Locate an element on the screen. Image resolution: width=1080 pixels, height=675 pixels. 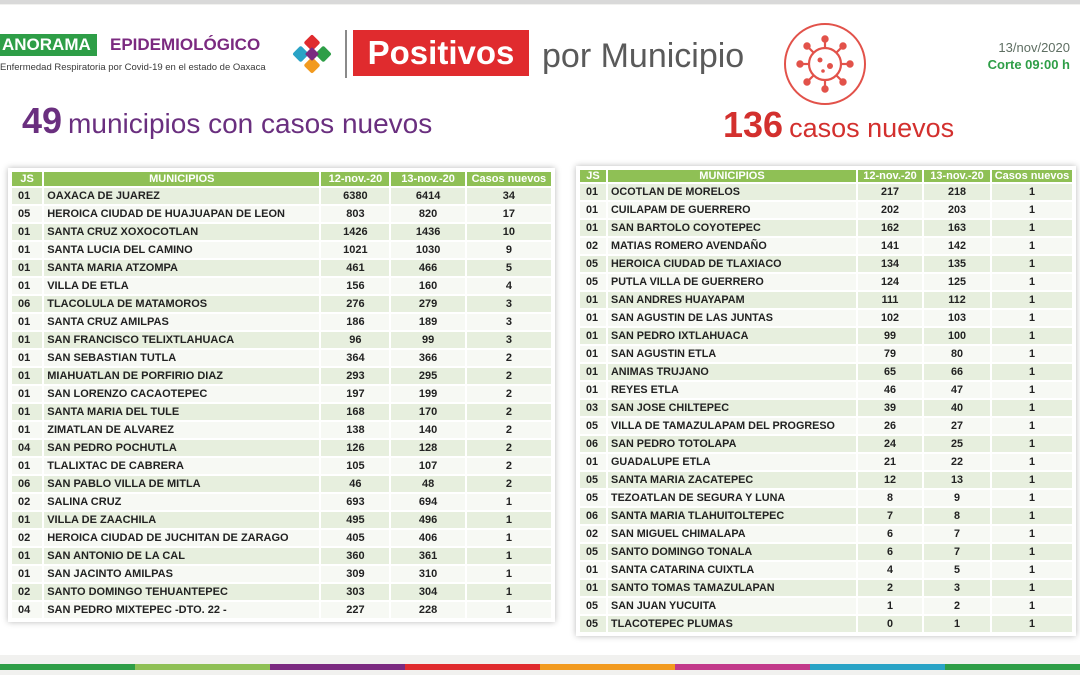
cutoff-time: Corte 09:00 h is located at coordinates (1028, 64).